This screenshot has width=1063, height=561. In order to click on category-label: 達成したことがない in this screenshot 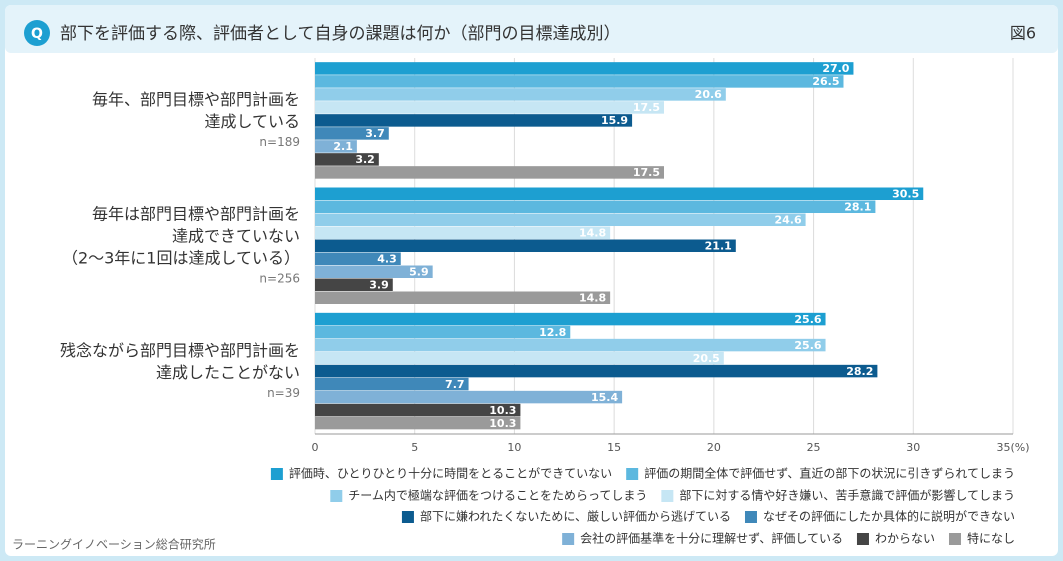, I will do `click(228, 372)`.